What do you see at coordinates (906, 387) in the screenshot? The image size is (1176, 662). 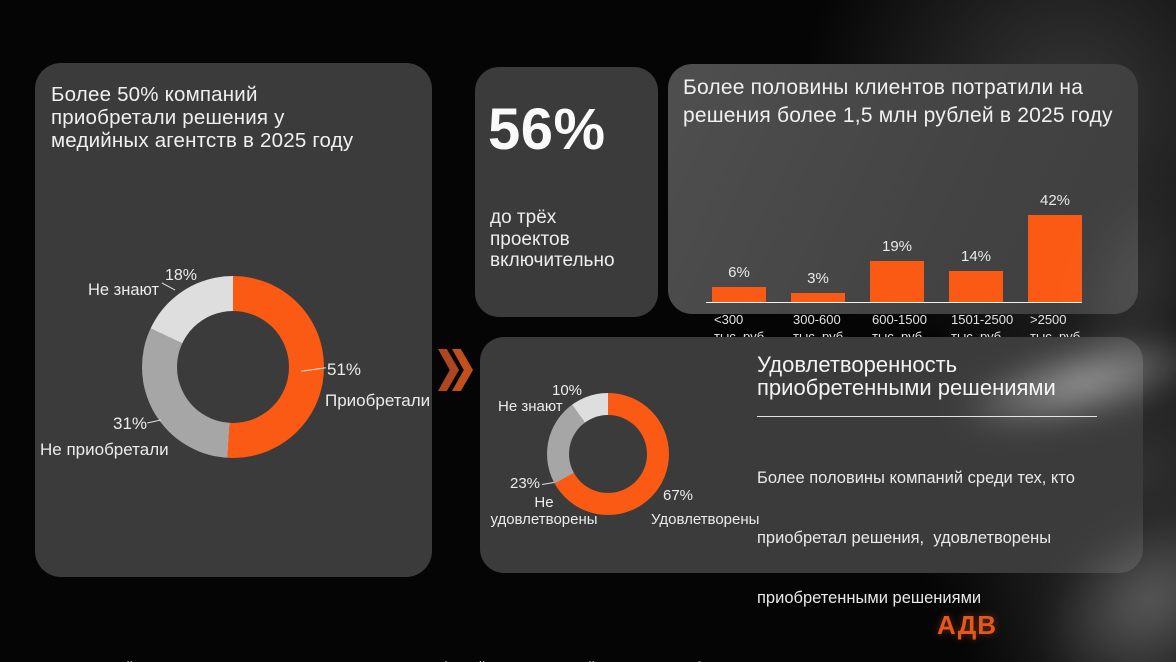 I see `title-line: приобретенными решениями` at bounding box center [906, 387].